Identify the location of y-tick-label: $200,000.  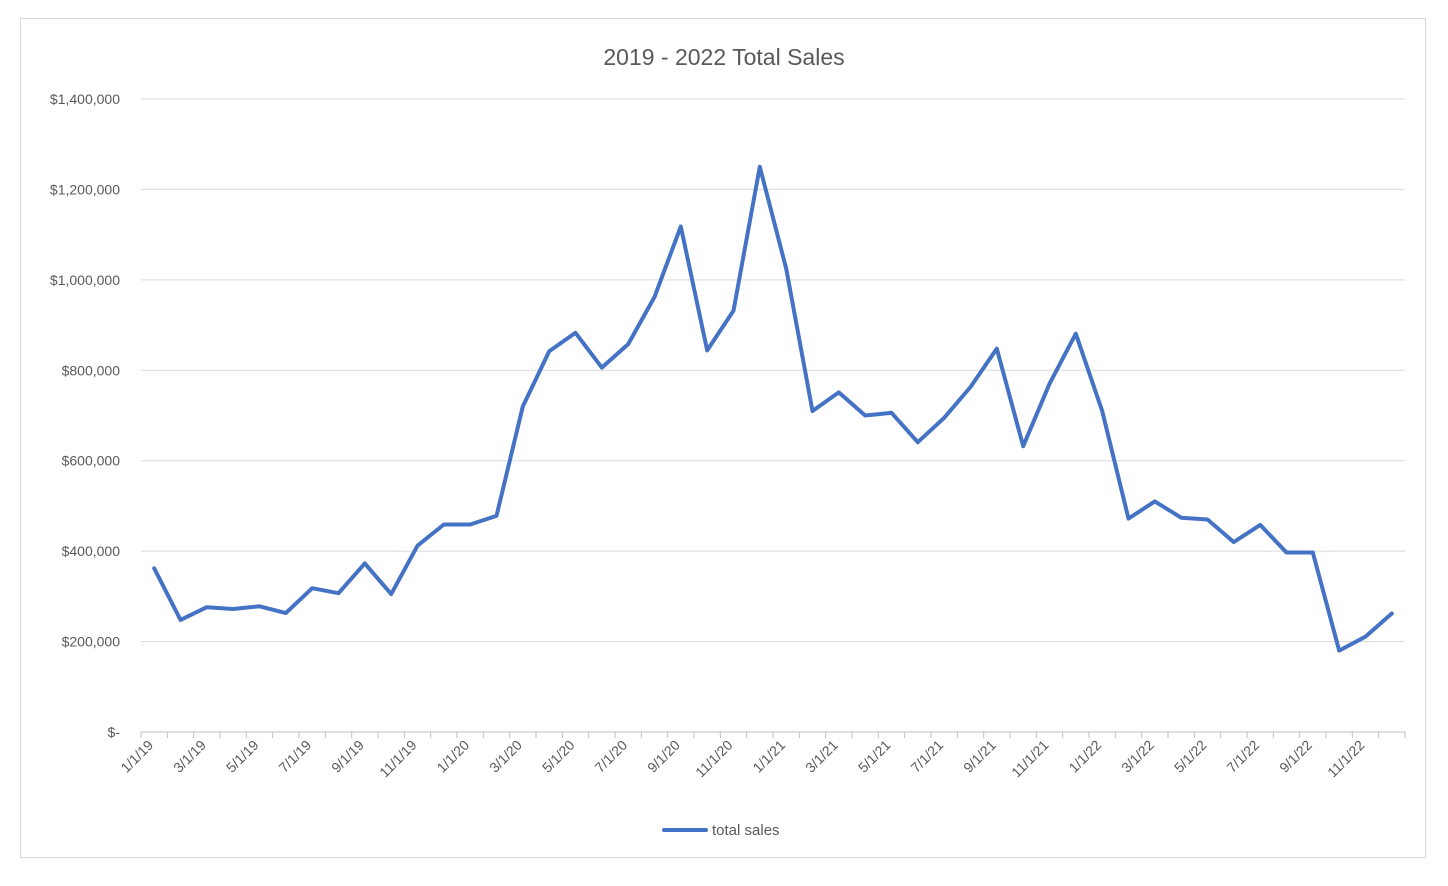
(91, 642).